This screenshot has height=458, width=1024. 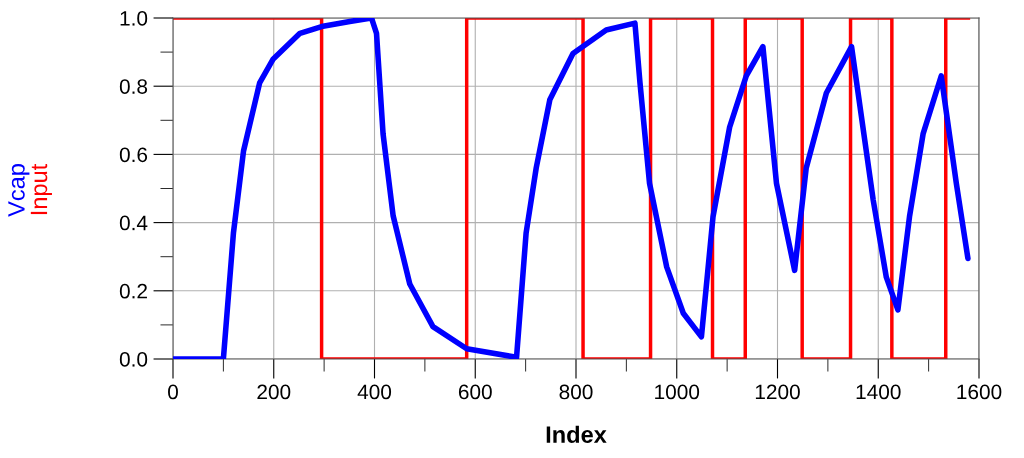 What do you see at coordinates (133, 86) in the screenshot?
I see `y-tick-label: 0.8` at bounding box center [133, 86].